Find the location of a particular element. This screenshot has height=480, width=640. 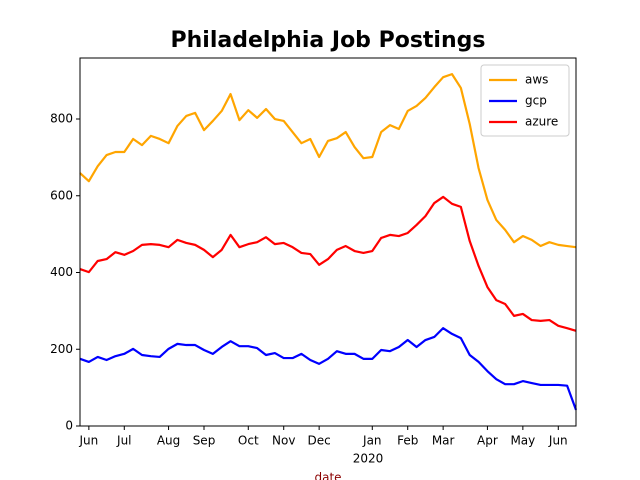

y-tick-label: 200 is located at coordinates (61, 349).